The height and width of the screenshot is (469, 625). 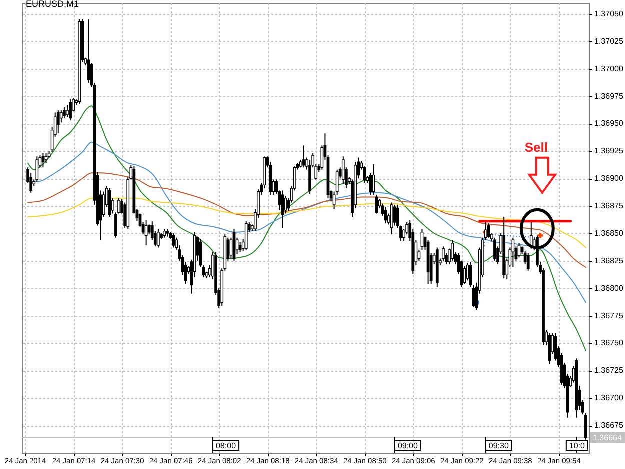 What do you see at coordinates (499, 445) in the screenshot?
I see `ref-line-label: 09:30` at bounding box center [499, 445].